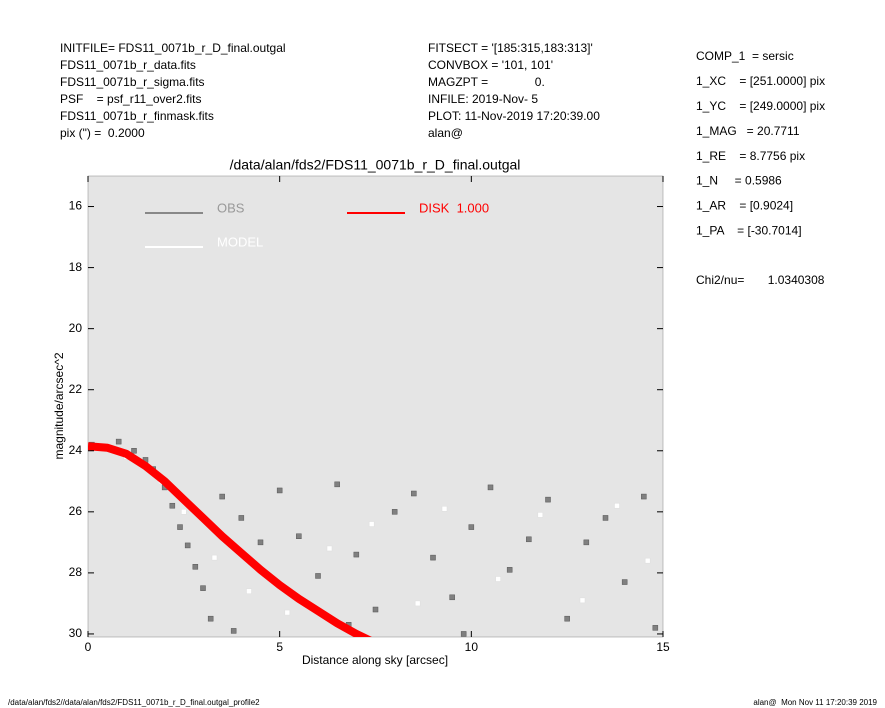 The height and width of the screenshot is (708, 885). What do you see at coordinates (131, 99) in the screenshot?
I see `header-left-line: PSF = psf_r11_over2.fits` at bounding box center [131, 99].